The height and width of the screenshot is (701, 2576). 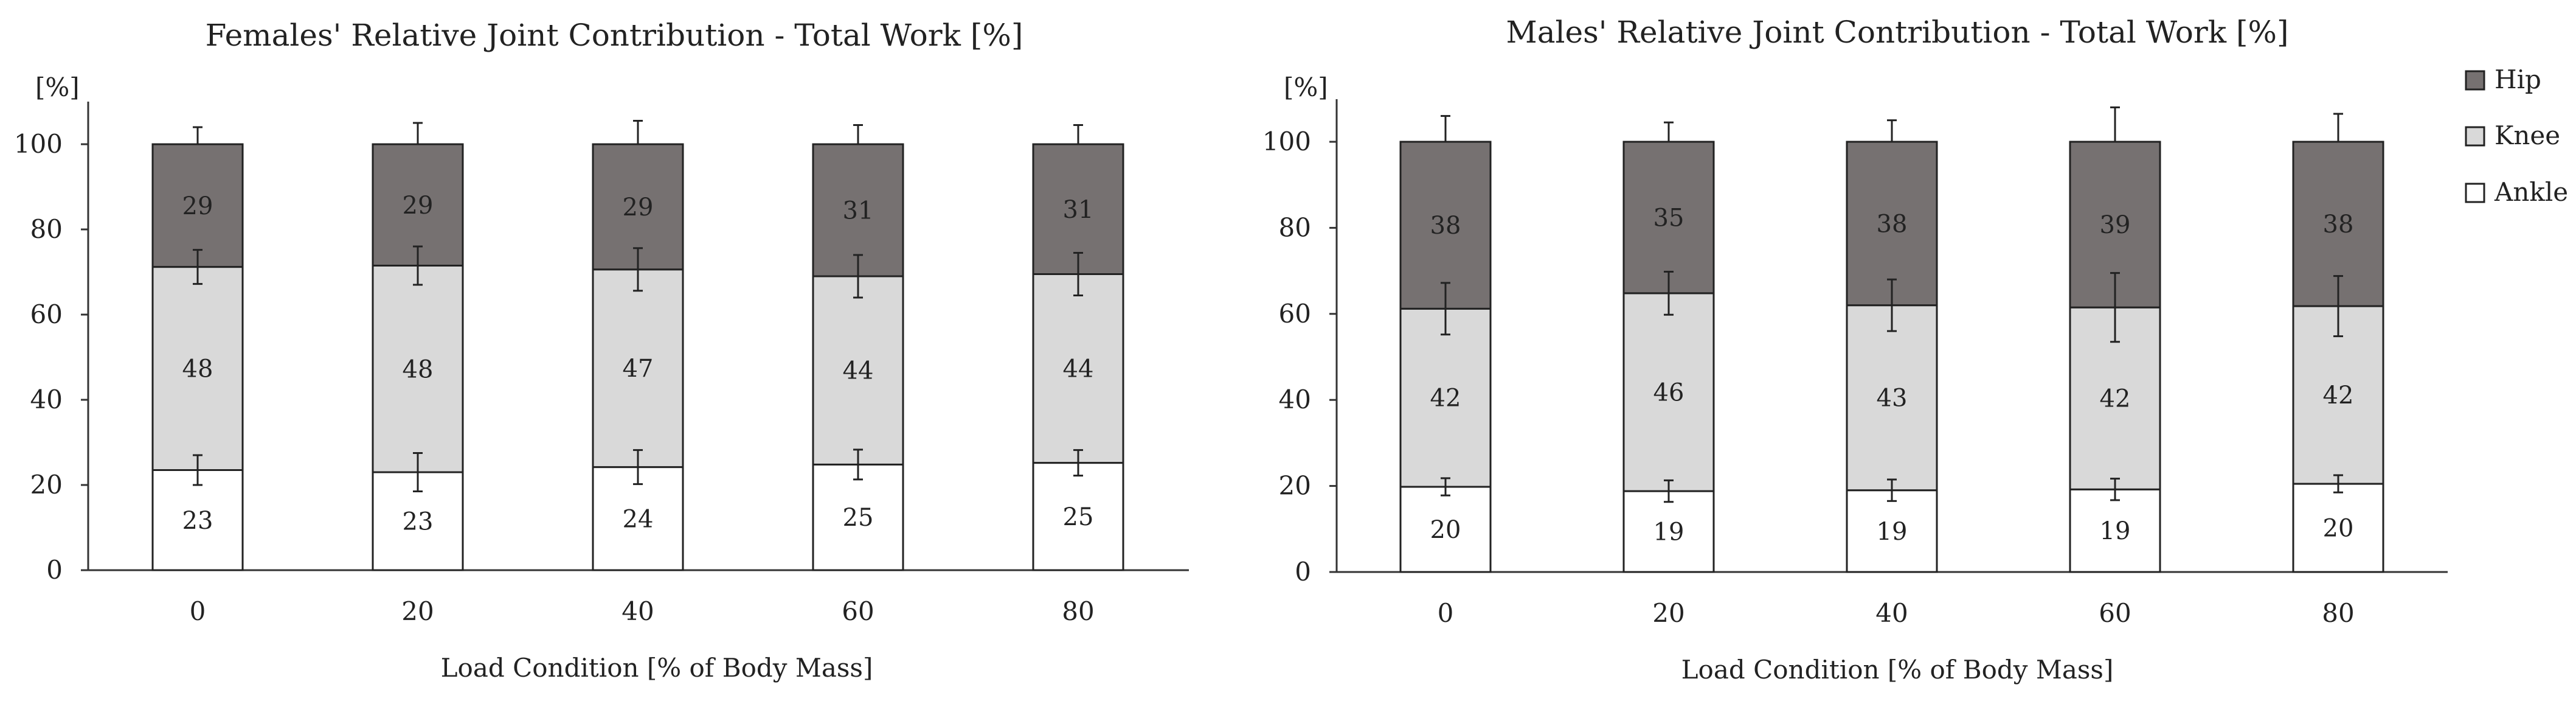 What do you see at coordinates (2115, 225) in the screenshot?
I see `data-label-hip: 39` at bounding box center [2115, 225].